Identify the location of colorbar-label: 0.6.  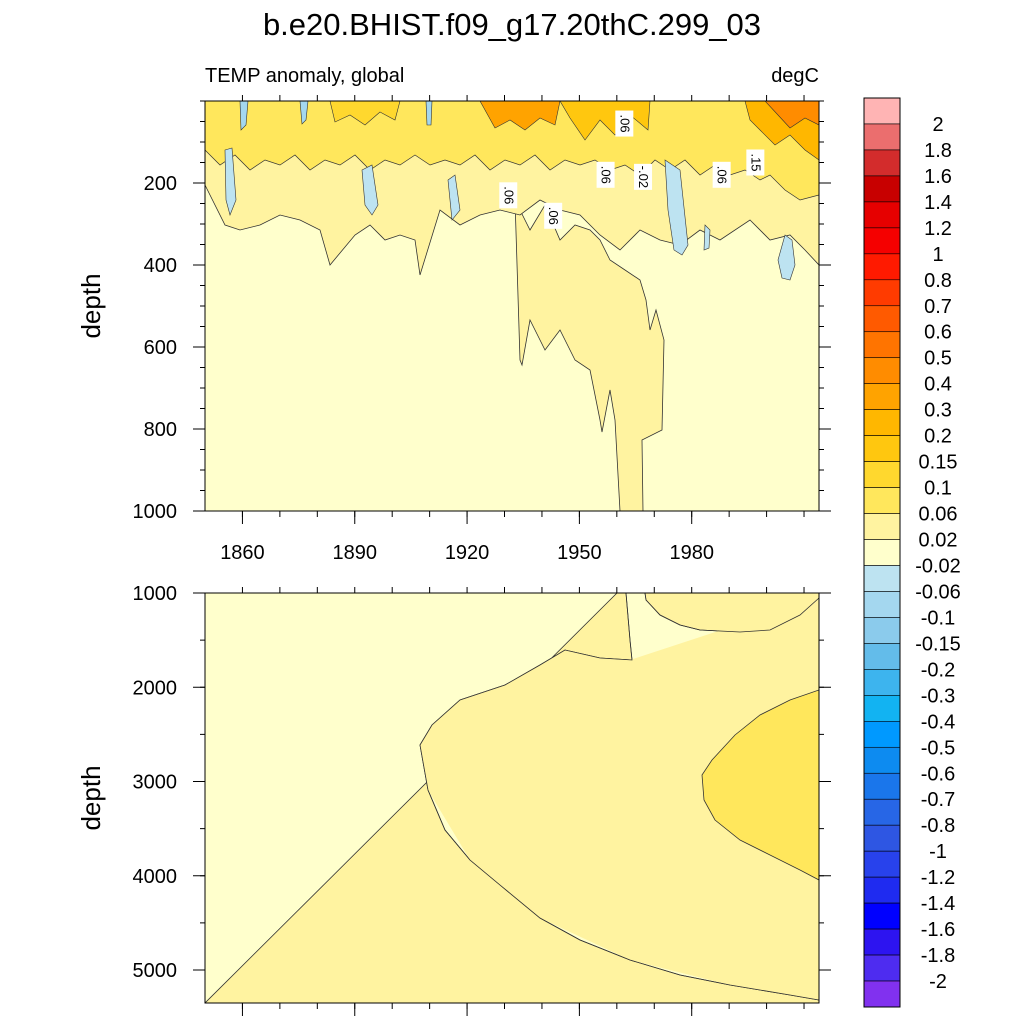
(938, 333).